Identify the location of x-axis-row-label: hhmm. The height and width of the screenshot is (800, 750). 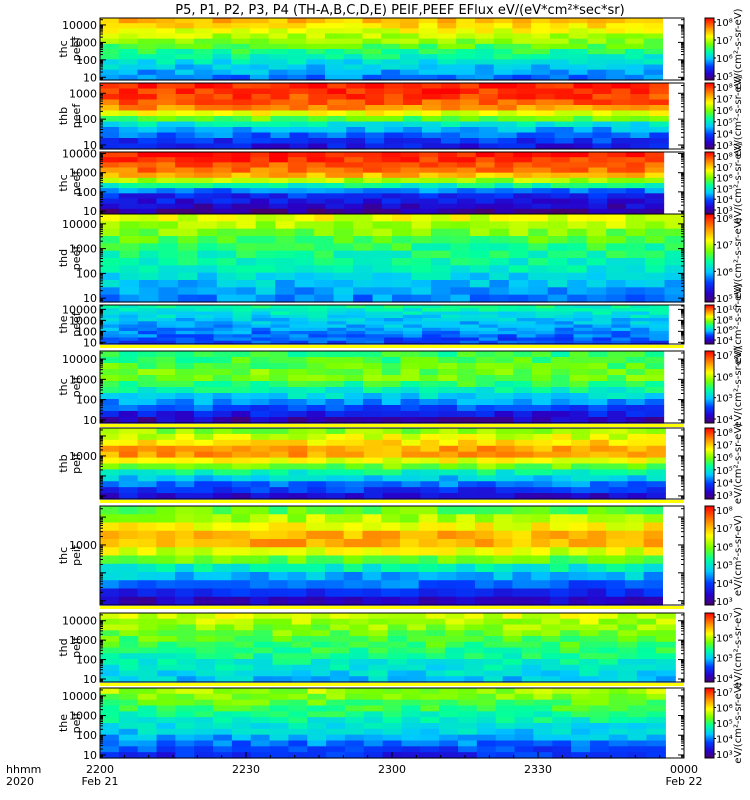
(23, 769).